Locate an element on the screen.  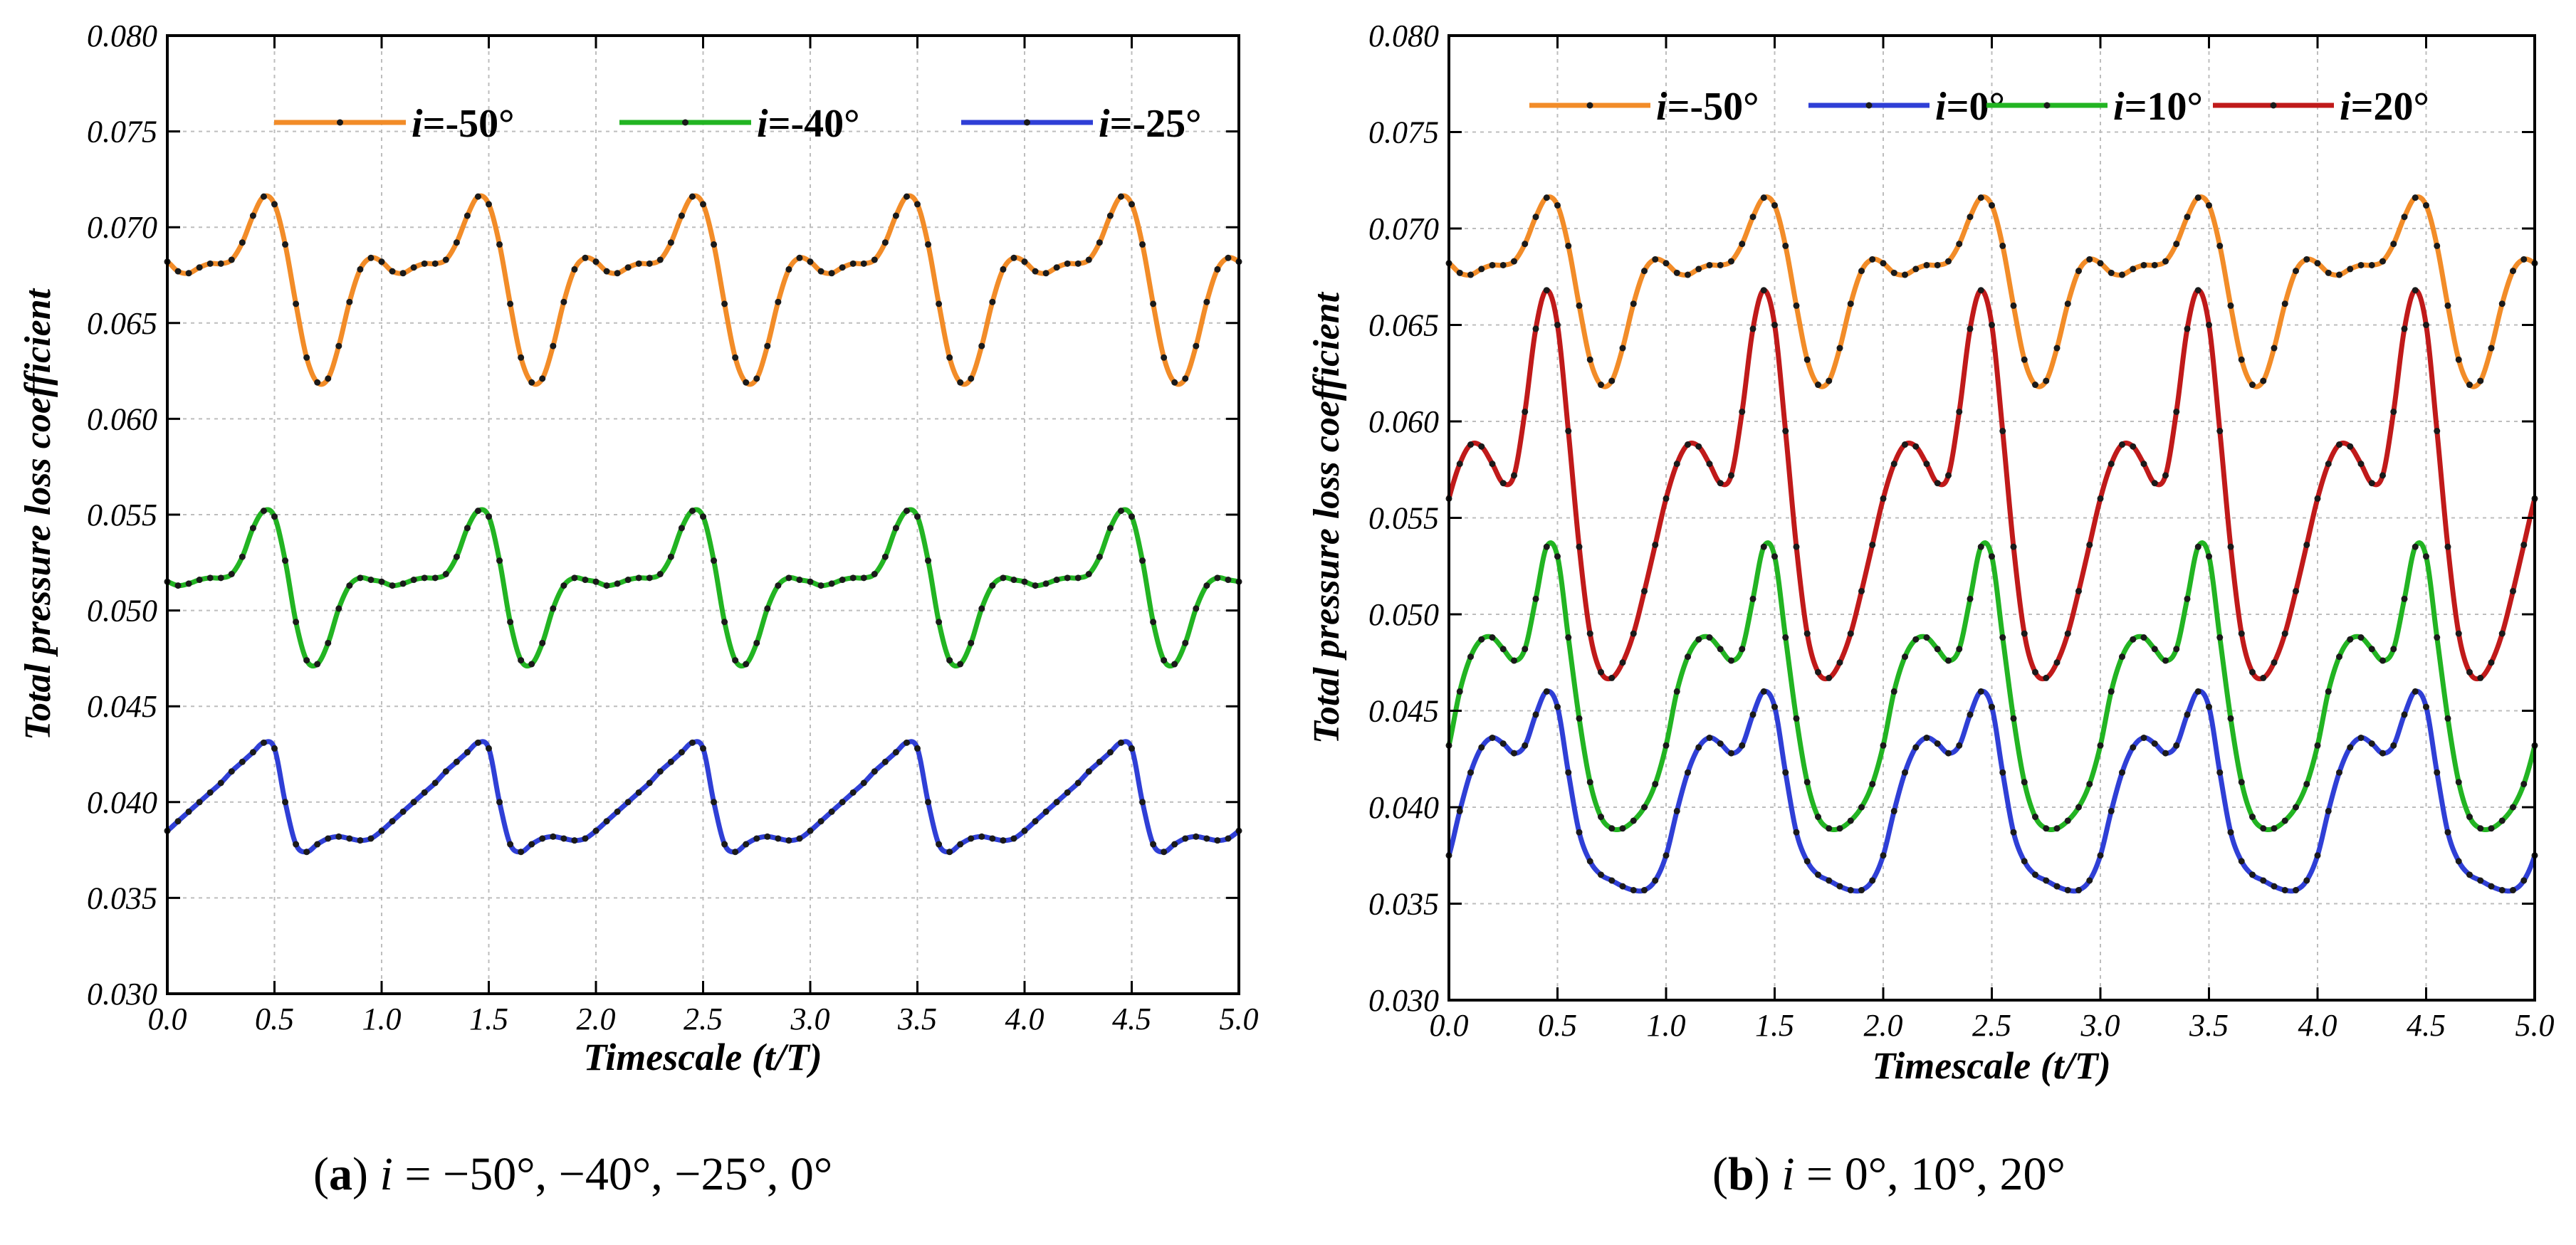
legend-label: i=-50° is located at coordinates (1707, 107).